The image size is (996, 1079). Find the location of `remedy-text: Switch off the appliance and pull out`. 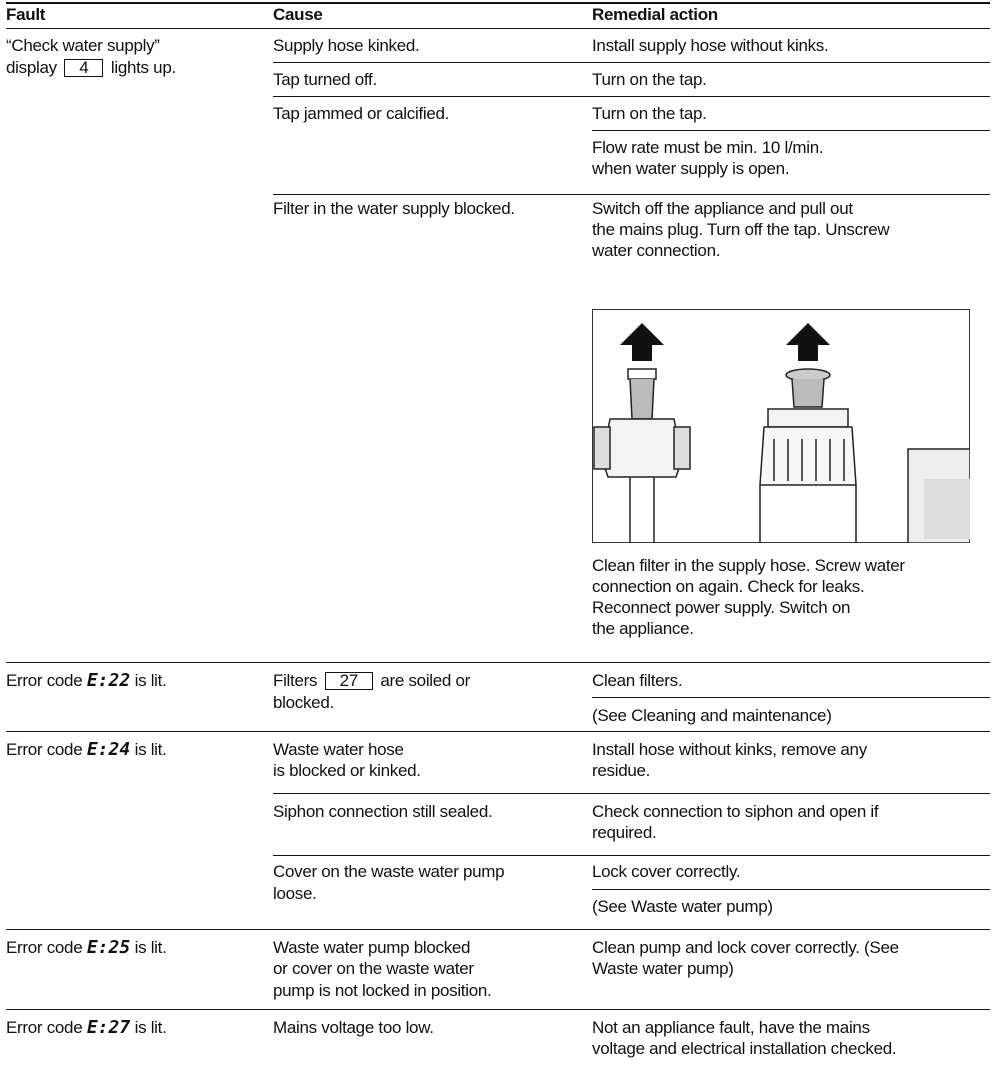

remedy-text: Switch off the appliance and pull out is located at coordinates (722, 208).